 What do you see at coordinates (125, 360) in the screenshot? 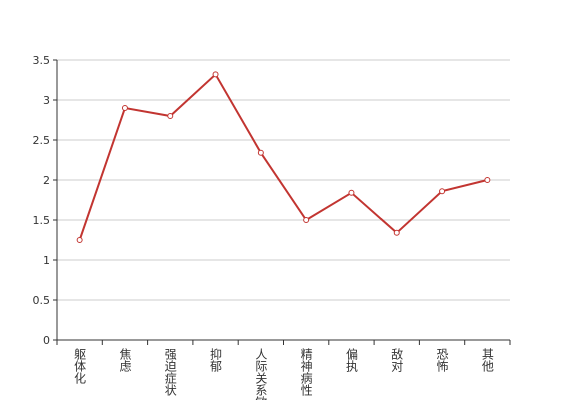
I see `x-tick-label: 焦虑` at bounding box center [125, 360].